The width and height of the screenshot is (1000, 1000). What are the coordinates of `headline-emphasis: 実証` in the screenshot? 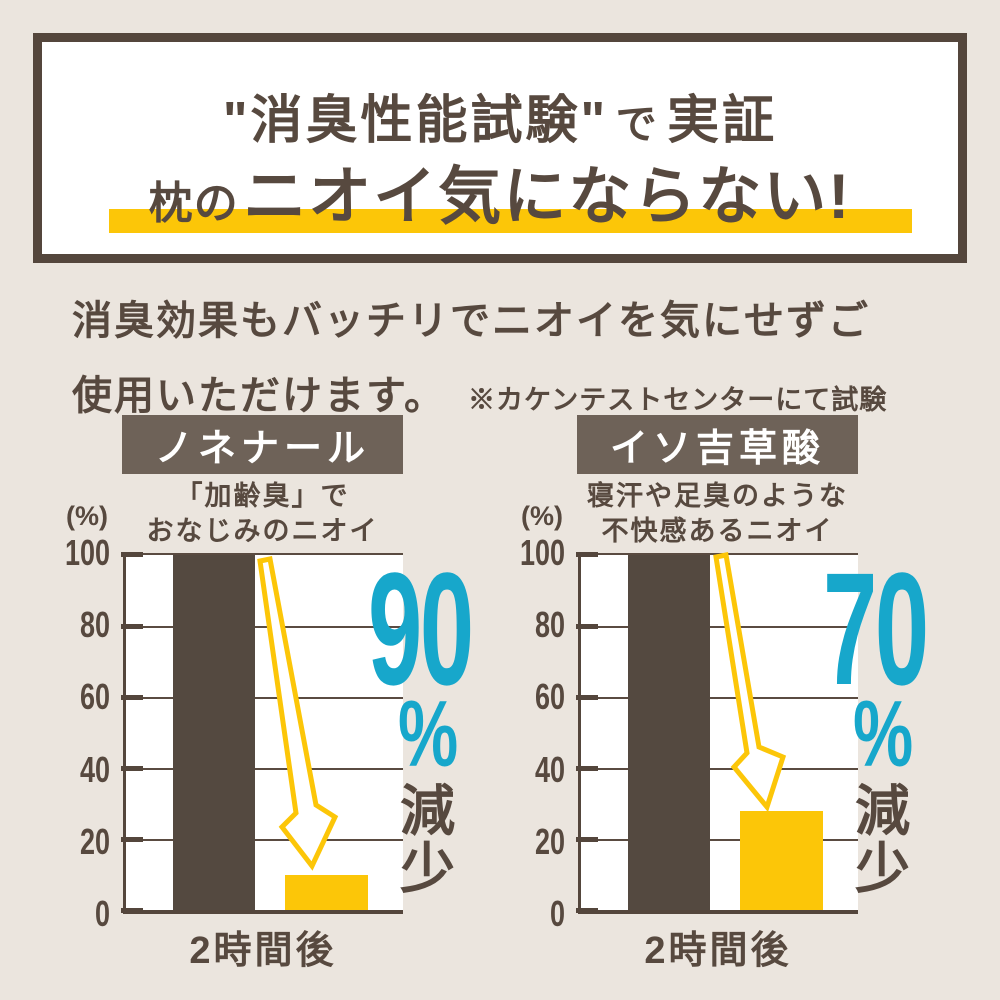 It's located at (722, 121).